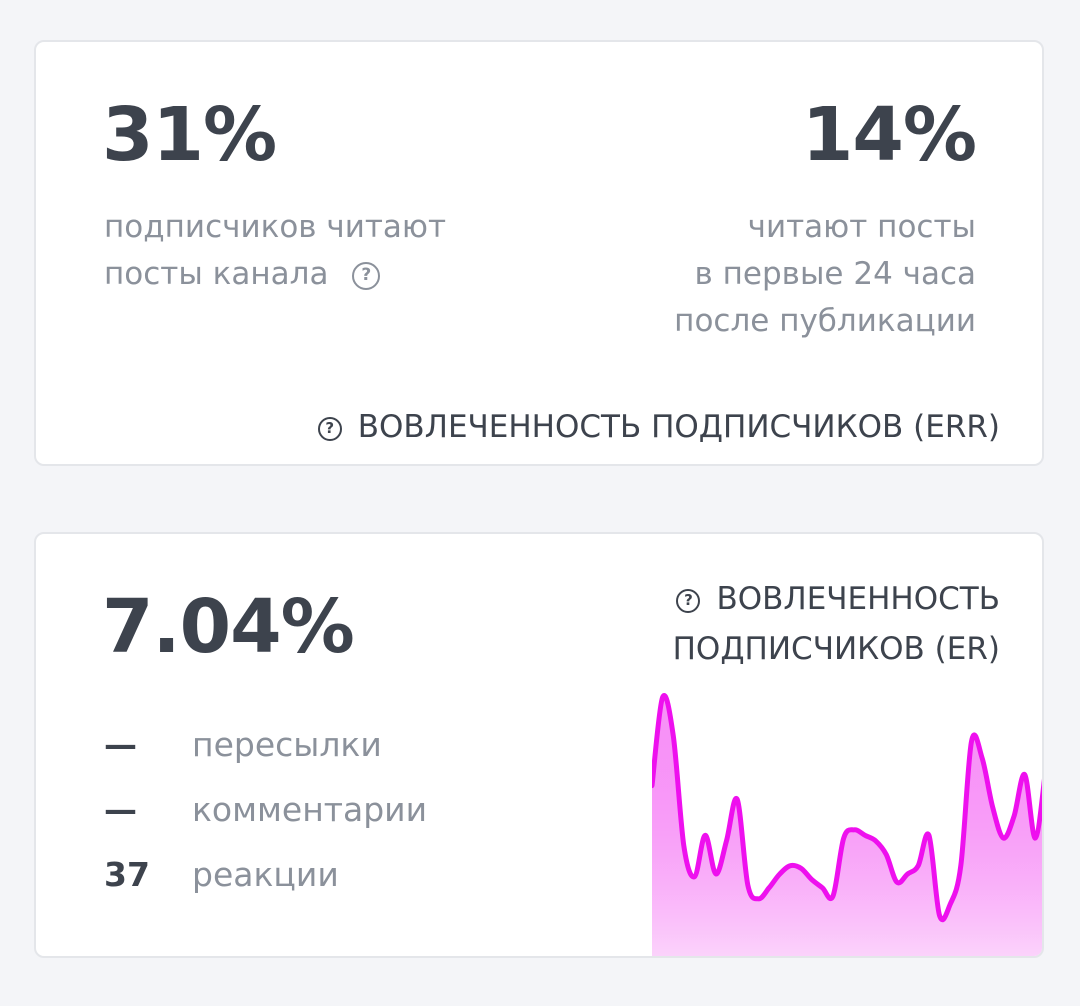  I want to click on metric-name: пересылки, so click(287, 744).